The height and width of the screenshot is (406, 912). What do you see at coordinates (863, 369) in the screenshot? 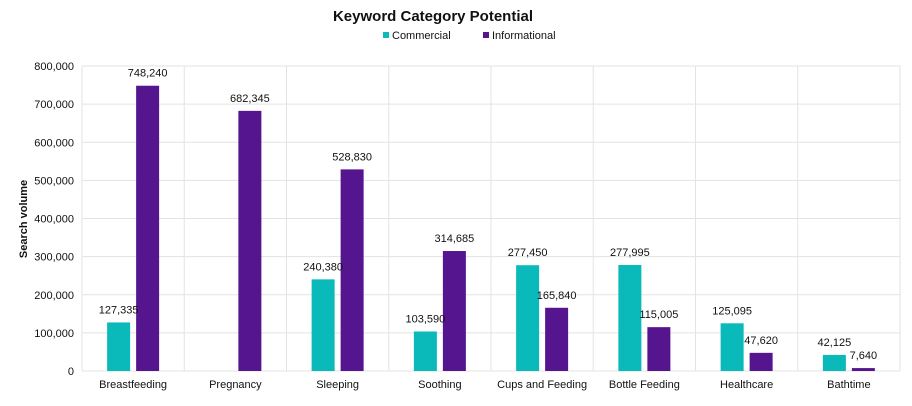
I see `bar-informational-bathtime` at bounding box center [863, 369].